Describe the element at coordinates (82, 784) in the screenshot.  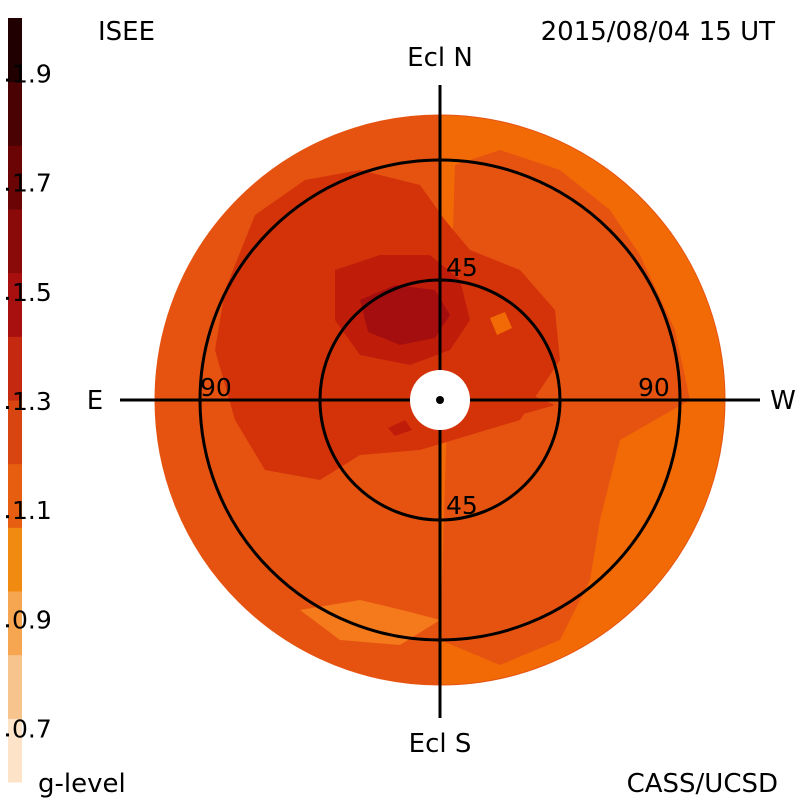
I see `colorbar-label: g-level` at that location.